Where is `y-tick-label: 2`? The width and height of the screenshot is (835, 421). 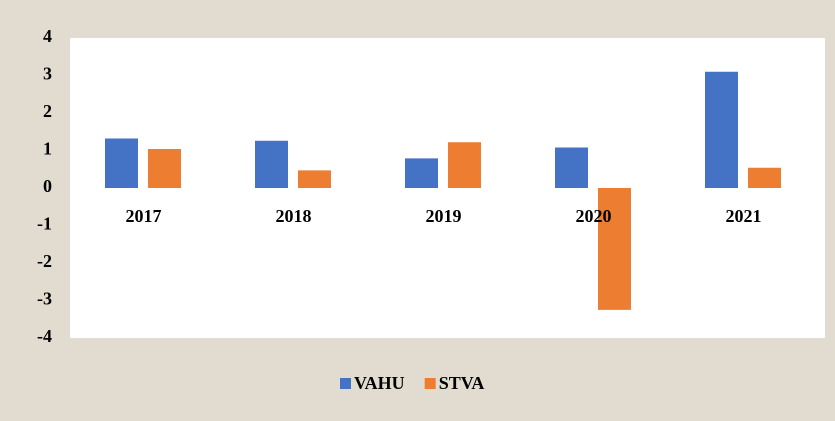
y-tick-label: 2 is located at coordinates (47, 111).